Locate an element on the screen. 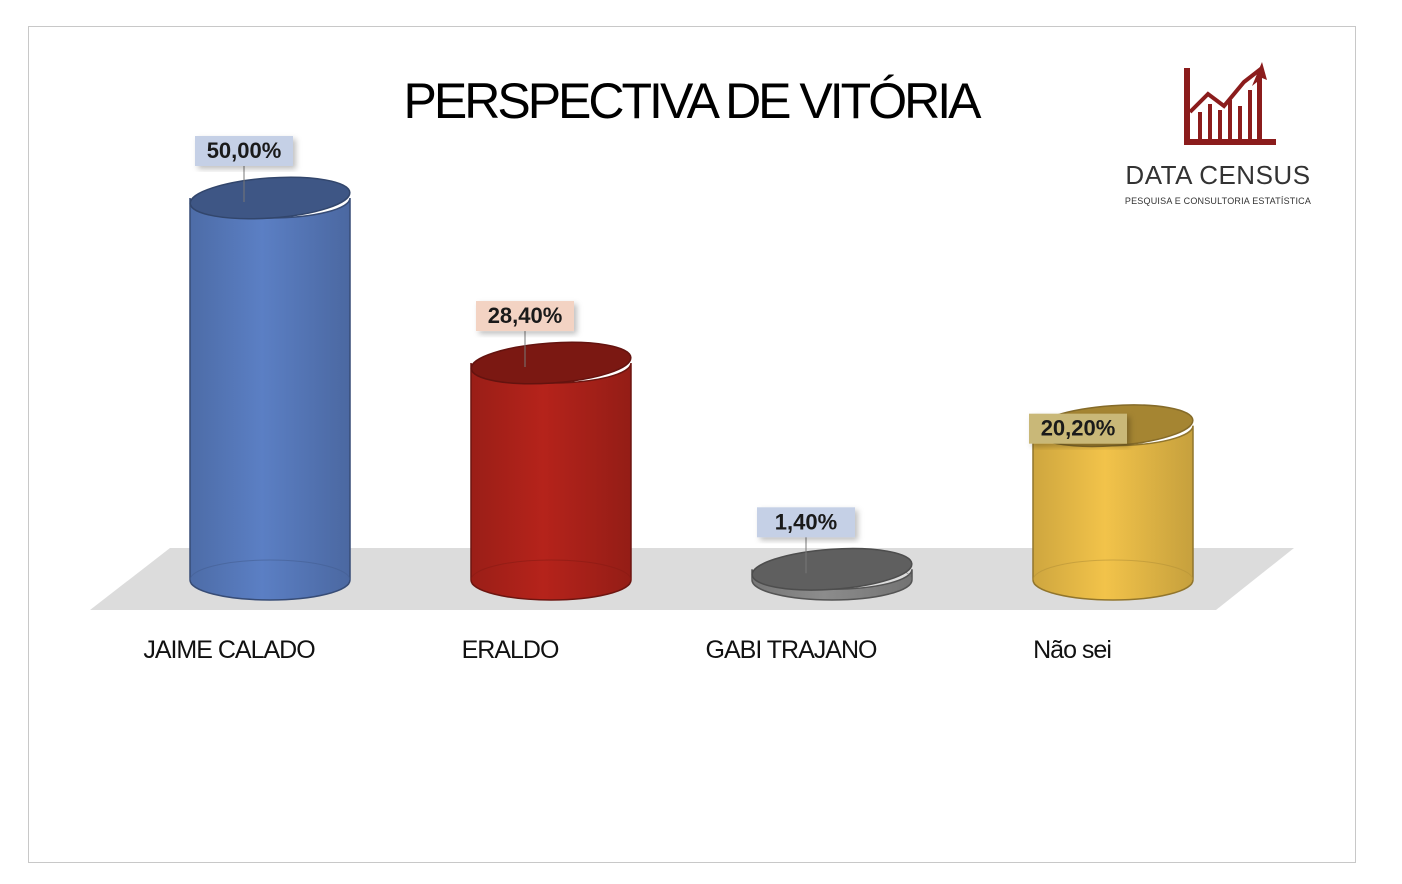  data-label-text: 28,40% is located at coordinates (525, 315).